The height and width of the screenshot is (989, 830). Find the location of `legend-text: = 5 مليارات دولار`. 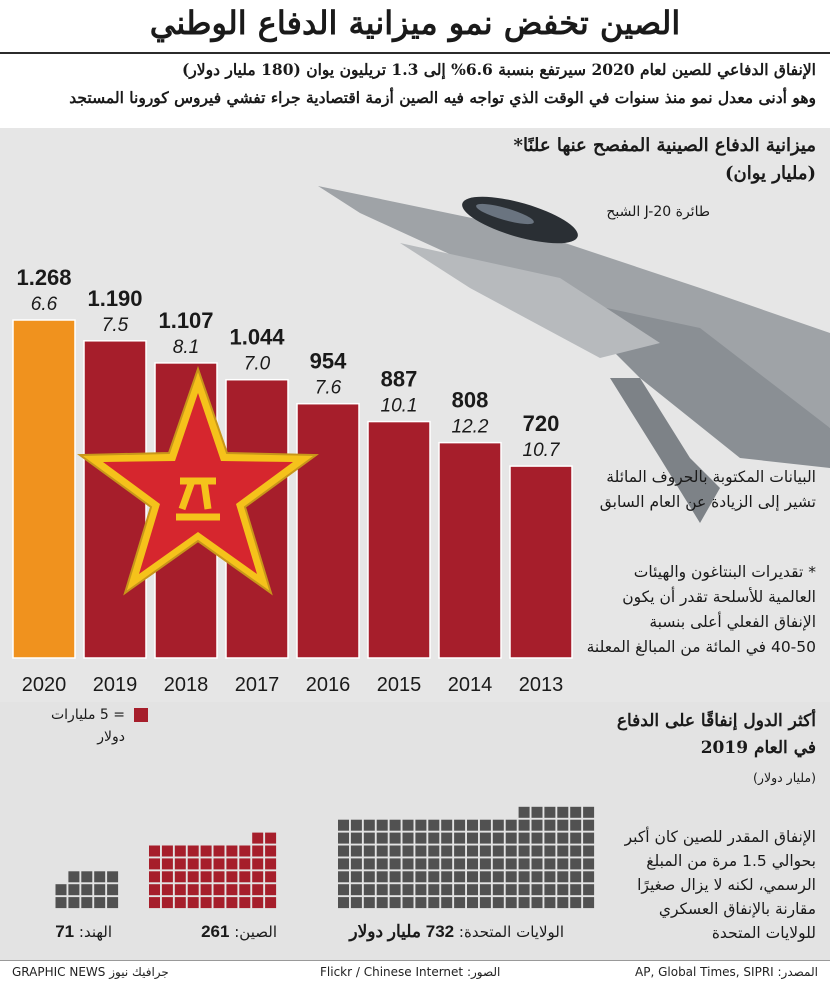

legend-text: = 5 مليارات دولار is located at coordinates (88, 726).